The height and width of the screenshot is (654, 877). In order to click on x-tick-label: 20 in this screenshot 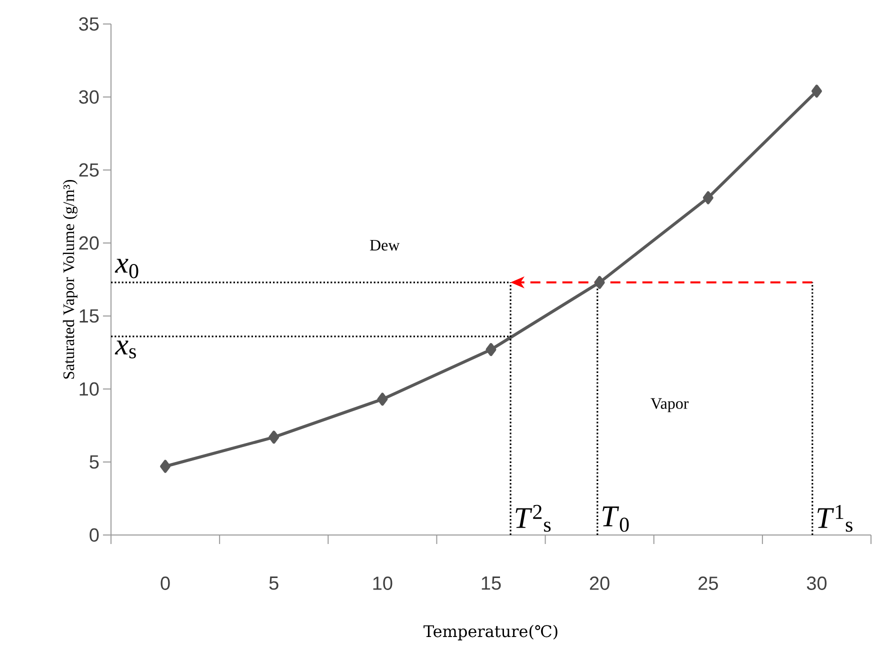, I will do `click(600, 583)`.